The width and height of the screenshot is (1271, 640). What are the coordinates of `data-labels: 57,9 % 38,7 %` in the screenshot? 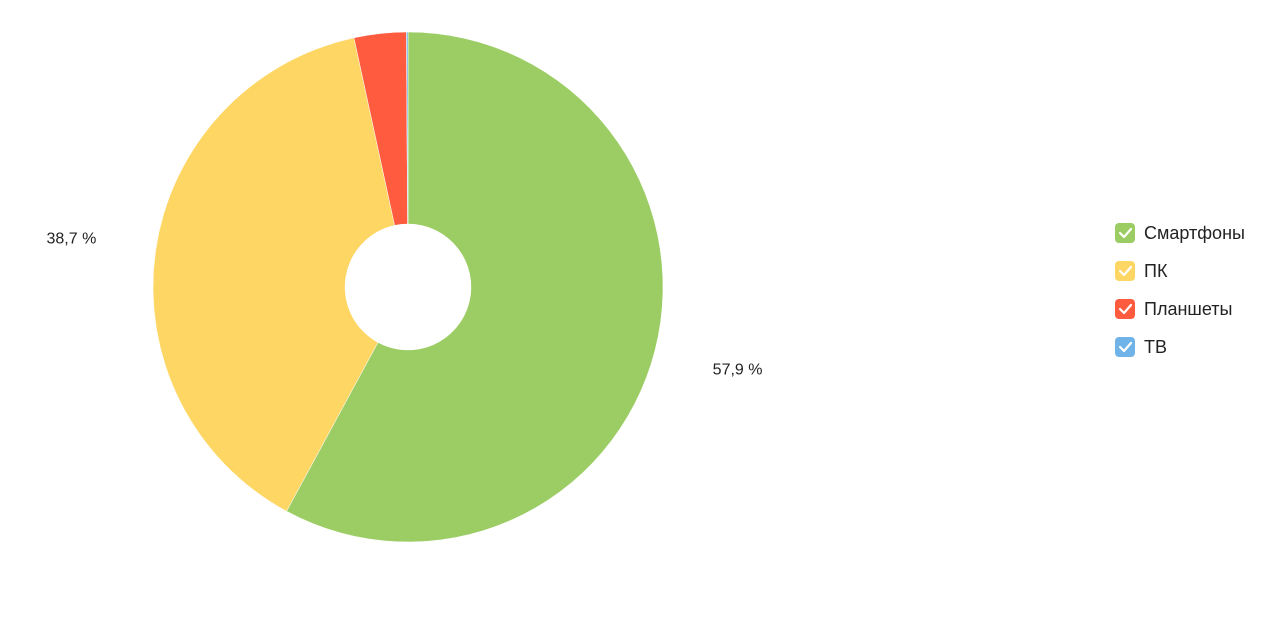 It's located at (404, 304).